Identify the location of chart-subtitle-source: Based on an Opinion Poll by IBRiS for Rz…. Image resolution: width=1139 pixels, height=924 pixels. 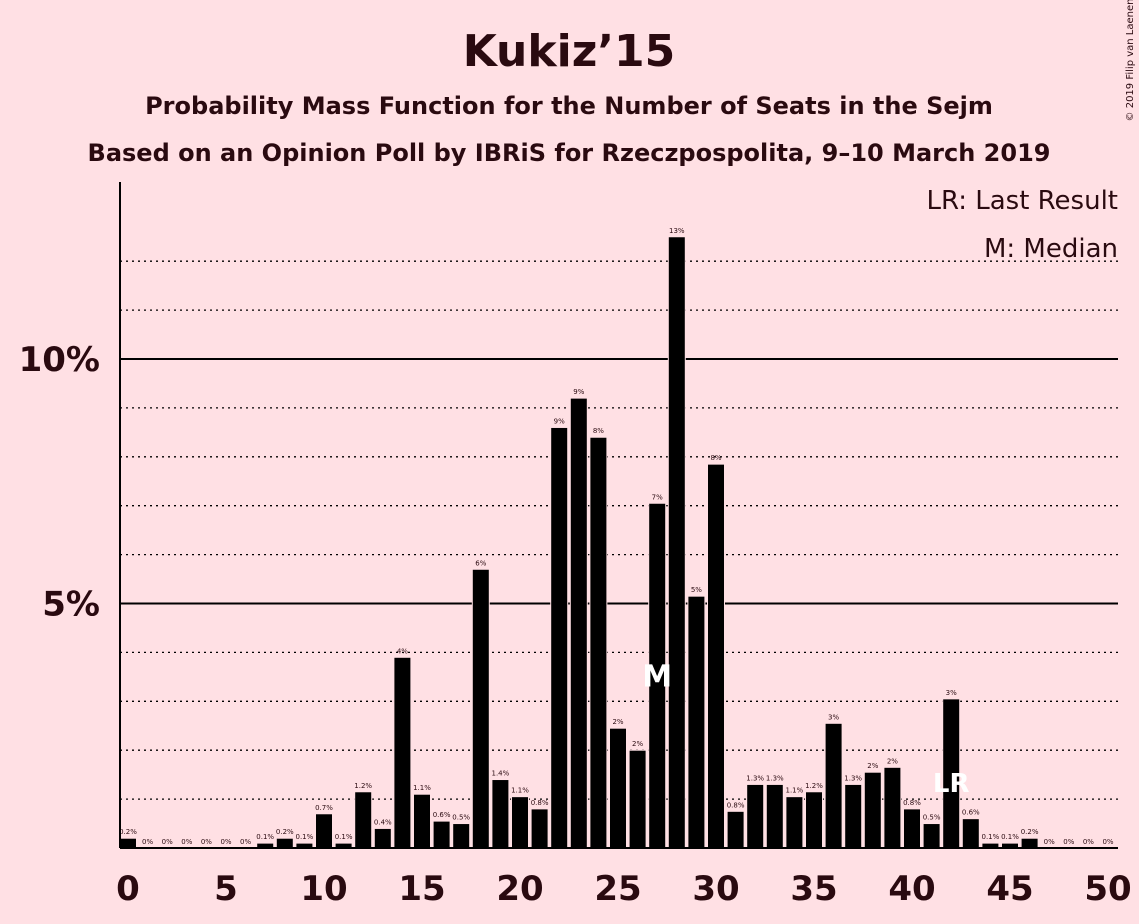
(569, 153).